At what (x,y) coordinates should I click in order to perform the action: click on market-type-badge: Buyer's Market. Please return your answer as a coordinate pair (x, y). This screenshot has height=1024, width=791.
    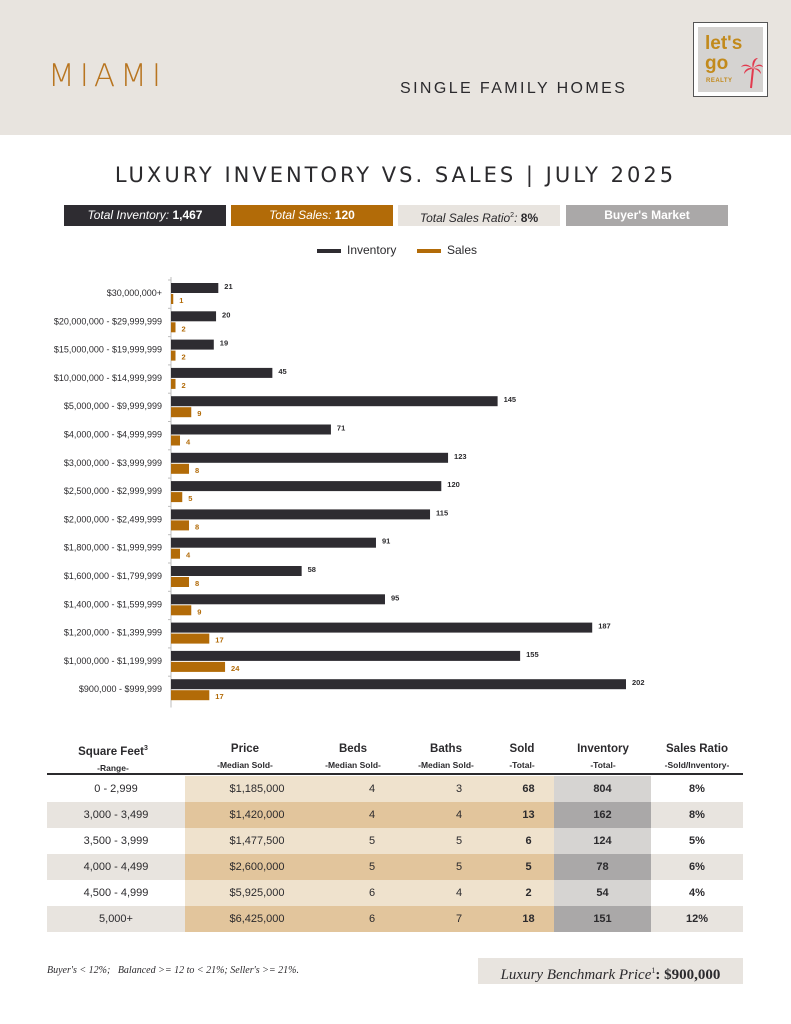
    Looking at the image, I should click on (647, 215).